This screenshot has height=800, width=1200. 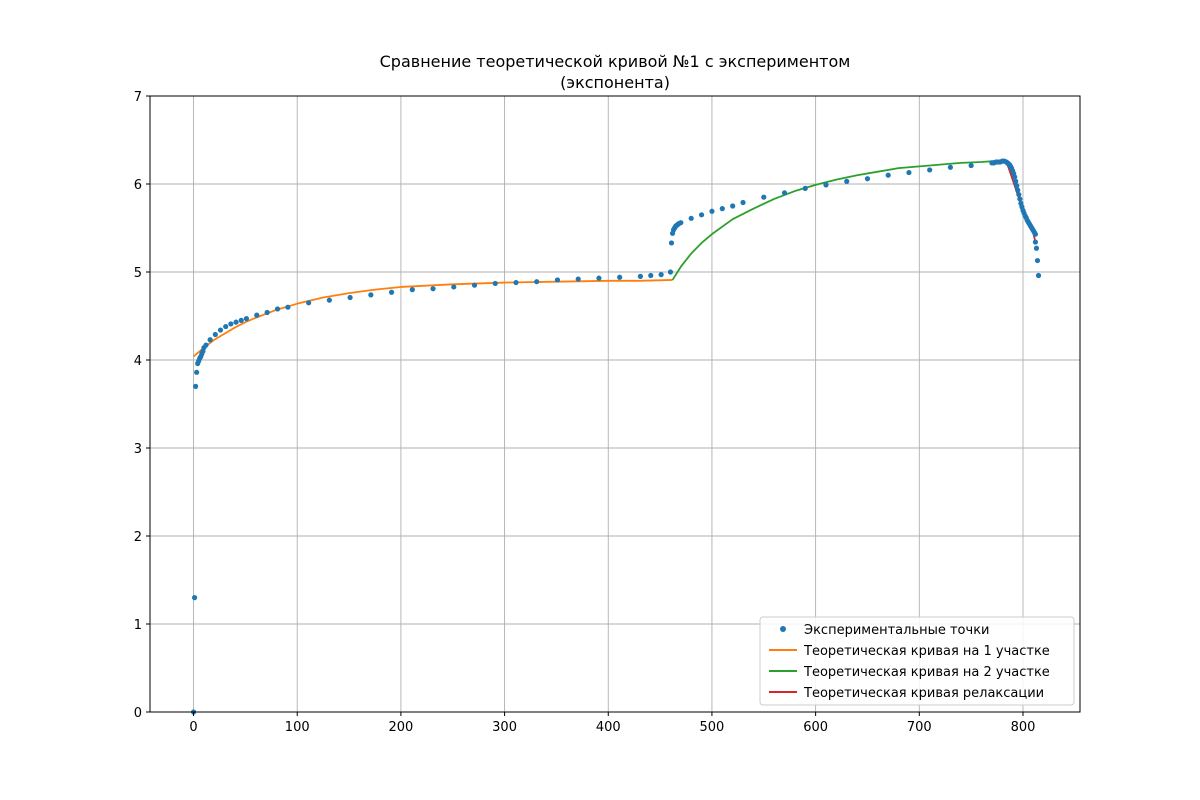 I want to click on y-tick-label: 6, so click(x=138, y=185).